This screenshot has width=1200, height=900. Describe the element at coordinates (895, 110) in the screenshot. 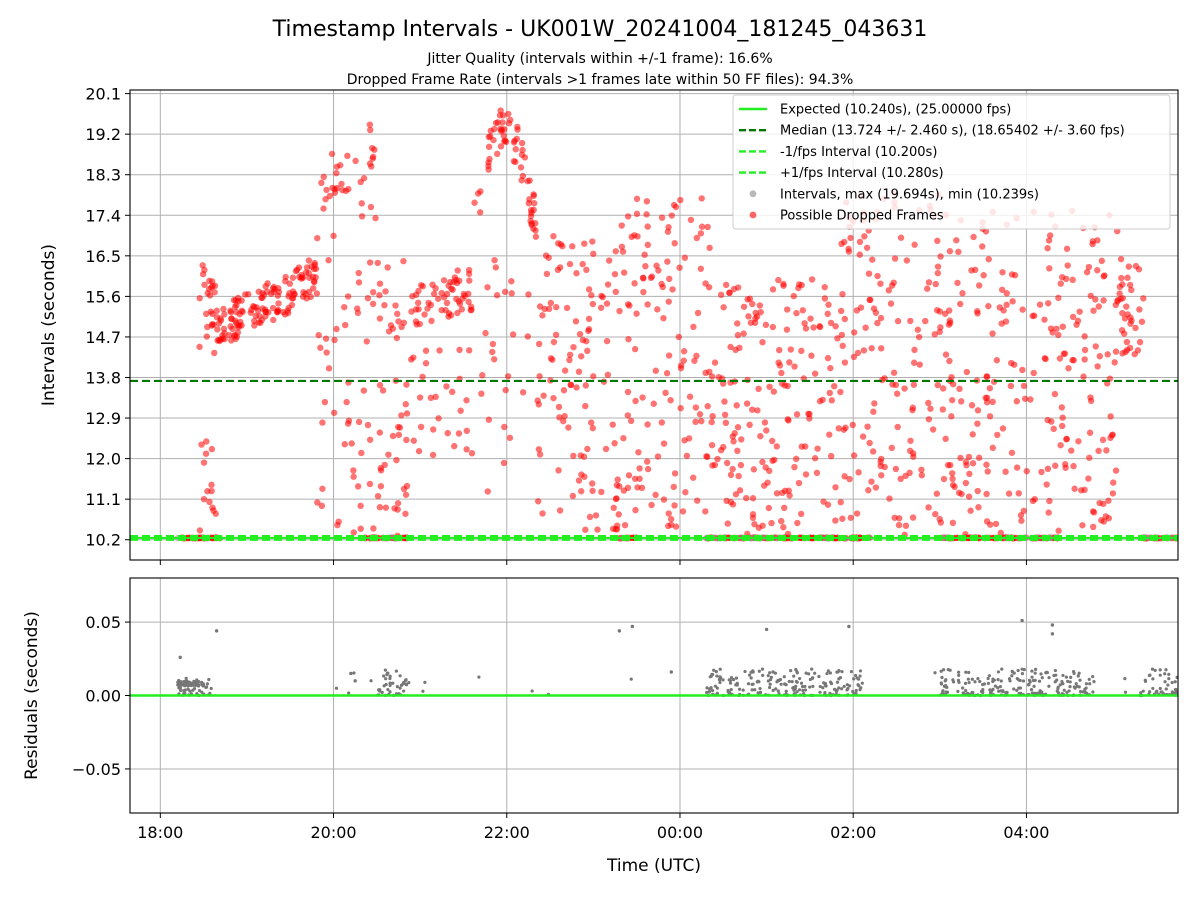

I see `legend-entry-label: Expected (10.240s), (25.00000 fps)` at that location.